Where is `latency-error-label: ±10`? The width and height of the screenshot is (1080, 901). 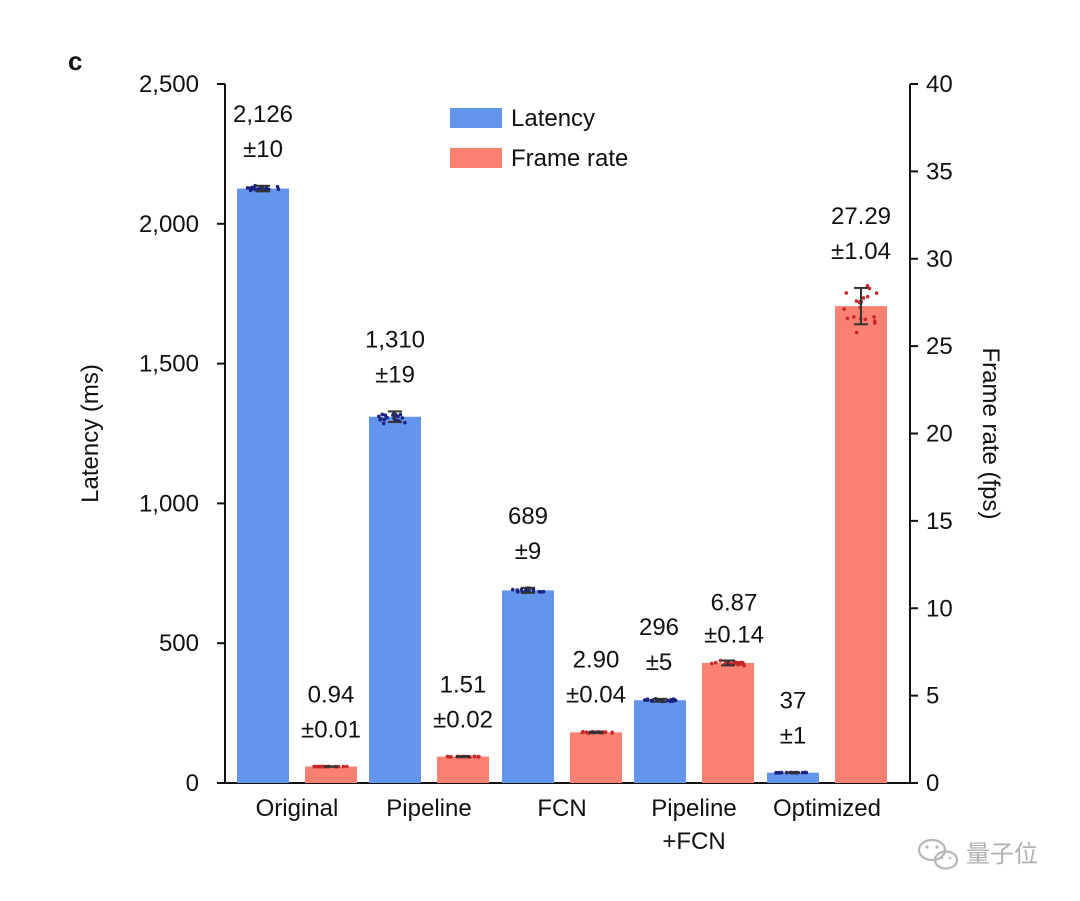 latency-error-label: ±10 is located at coordinates (263, 149).